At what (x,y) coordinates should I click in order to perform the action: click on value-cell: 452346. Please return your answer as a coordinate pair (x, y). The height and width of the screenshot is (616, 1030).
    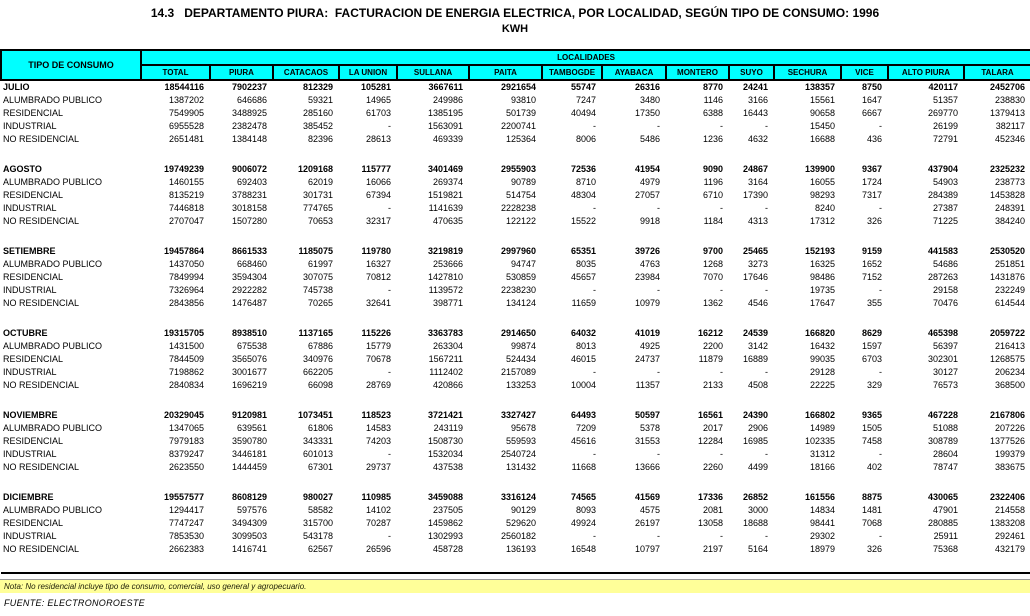
    Looking at the image, I should click on (1010, 139).